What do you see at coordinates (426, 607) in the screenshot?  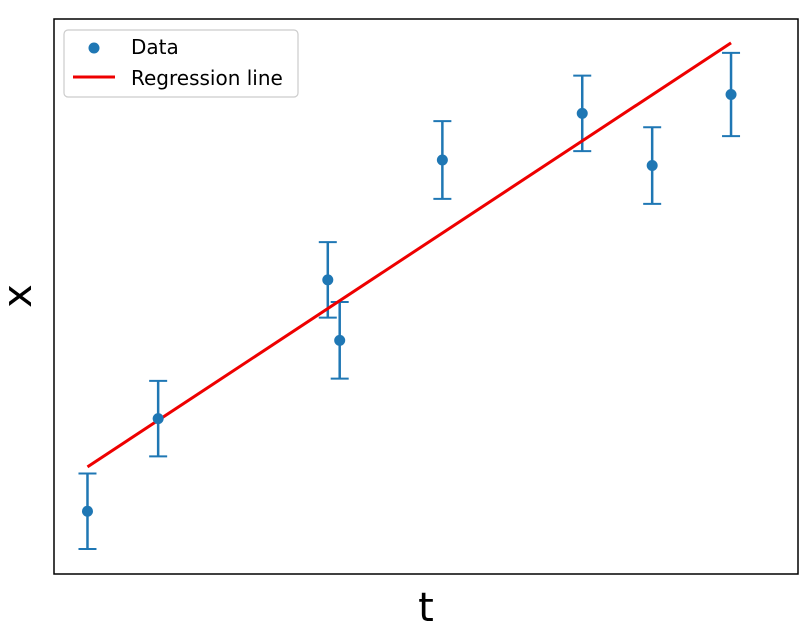 I see `x-axis-label: t` at bounding box center [426, 607].